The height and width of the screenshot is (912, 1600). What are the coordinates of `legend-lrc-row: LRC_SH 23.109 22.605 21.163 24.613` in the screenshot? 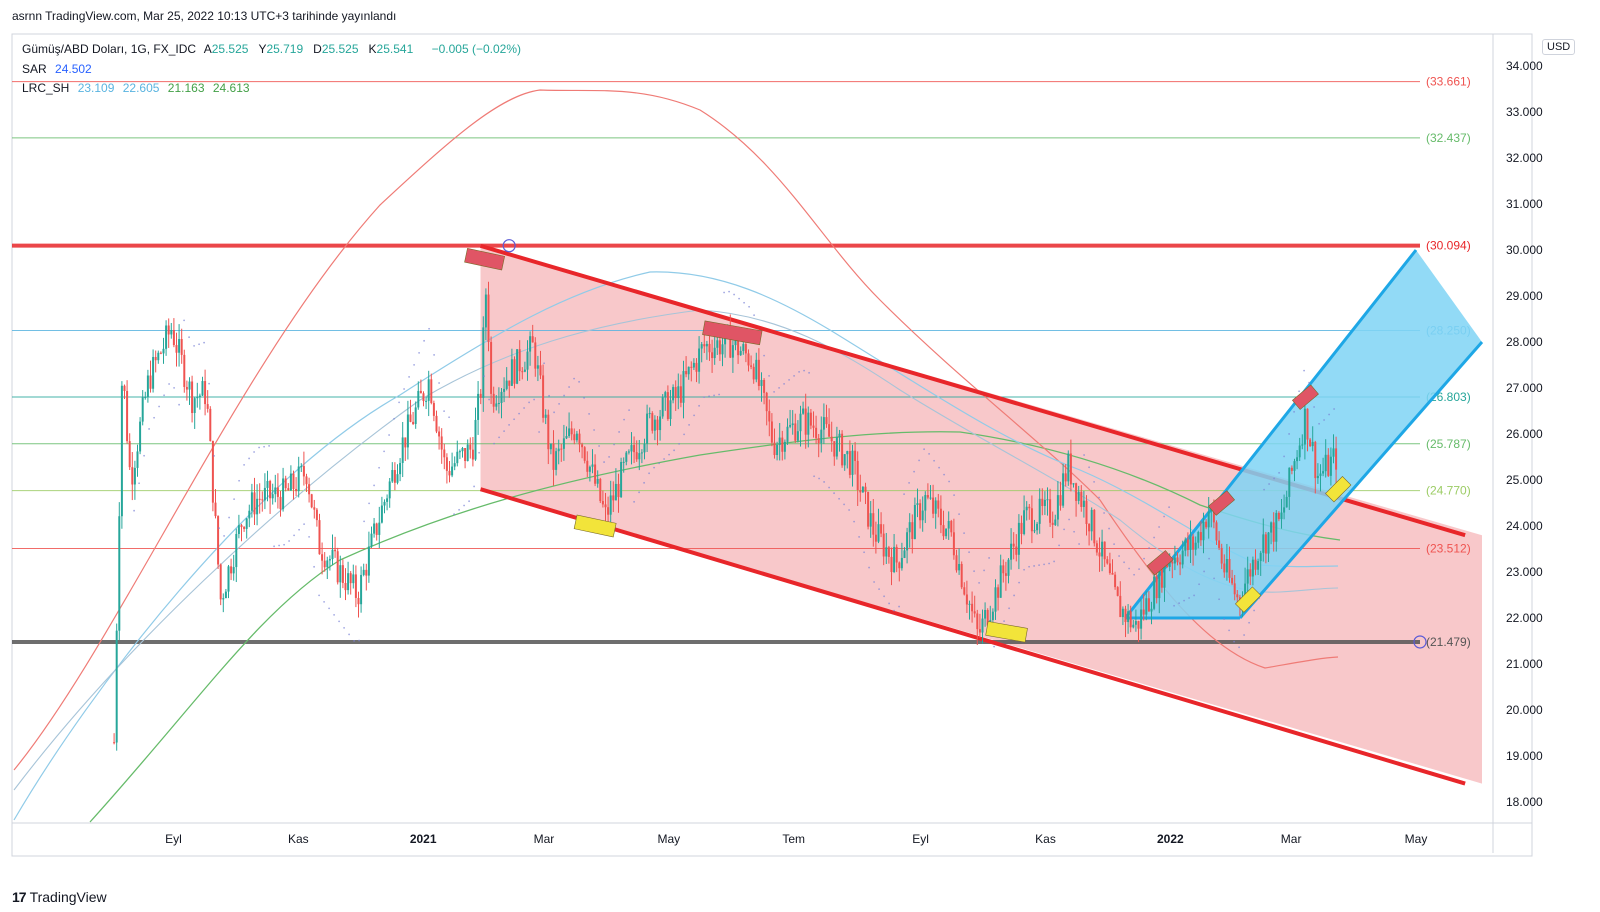 It's located at (274, 89).